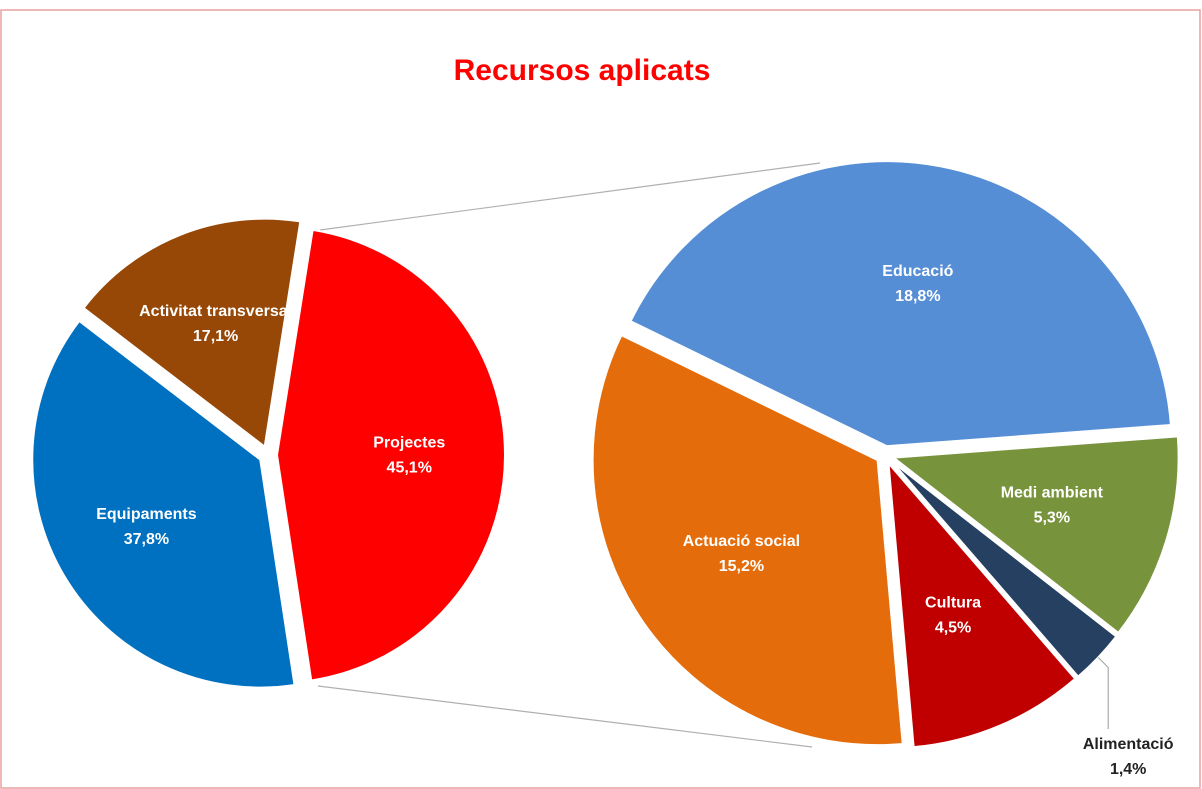 This screenshot has height=789, width=1202. What do you see at coordinates (582, 70) in the screenshot?
I see `chart-title: Recursos aplicats` at bounding box center [582, 70].